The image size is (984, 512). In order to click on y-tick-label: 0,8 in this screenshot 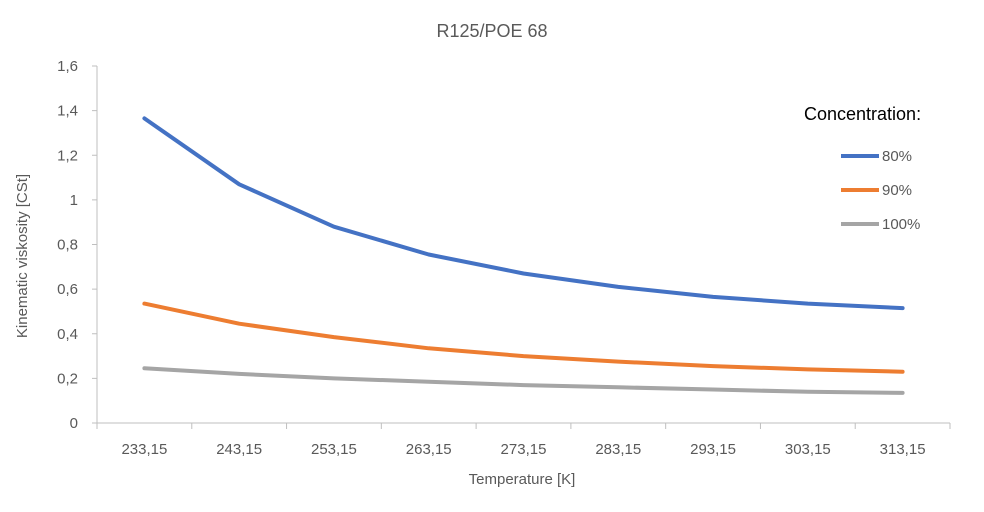, I will do `click(67, 245)`.